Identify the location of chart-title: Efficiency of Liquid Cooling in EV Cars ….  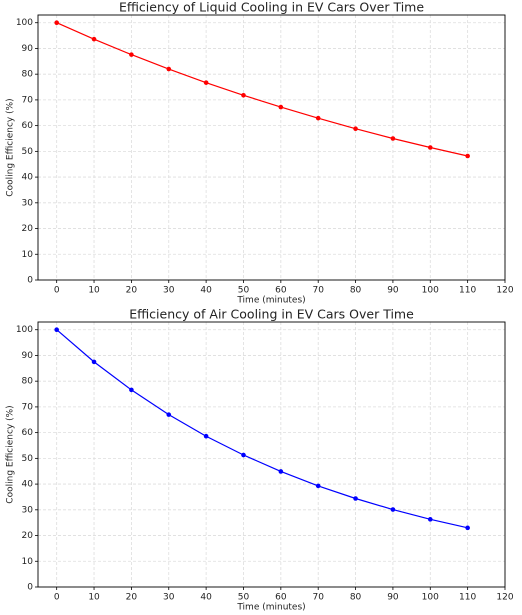
(271, 7).